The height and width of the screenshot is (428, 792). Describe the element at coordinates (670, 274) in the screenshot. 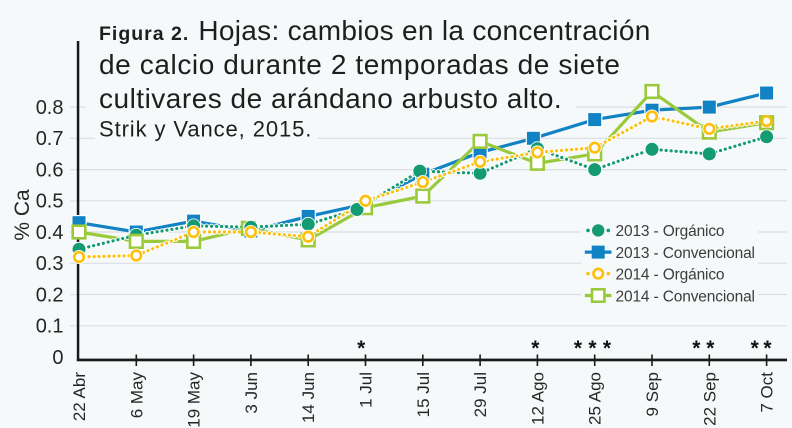

I see `svg-text: 2014 - Orgánico` at that location.